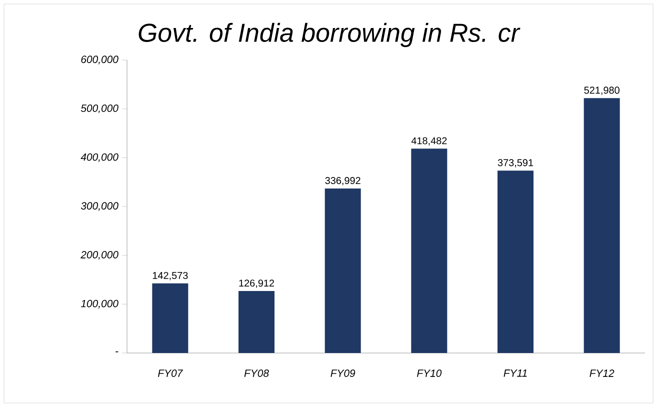 The height and width of the screenshot is (407, 657). What do you see at coordinates (170, 373) in the screenshot?
I see `x-tick-label: FY07` at bounding box center [170, 373].